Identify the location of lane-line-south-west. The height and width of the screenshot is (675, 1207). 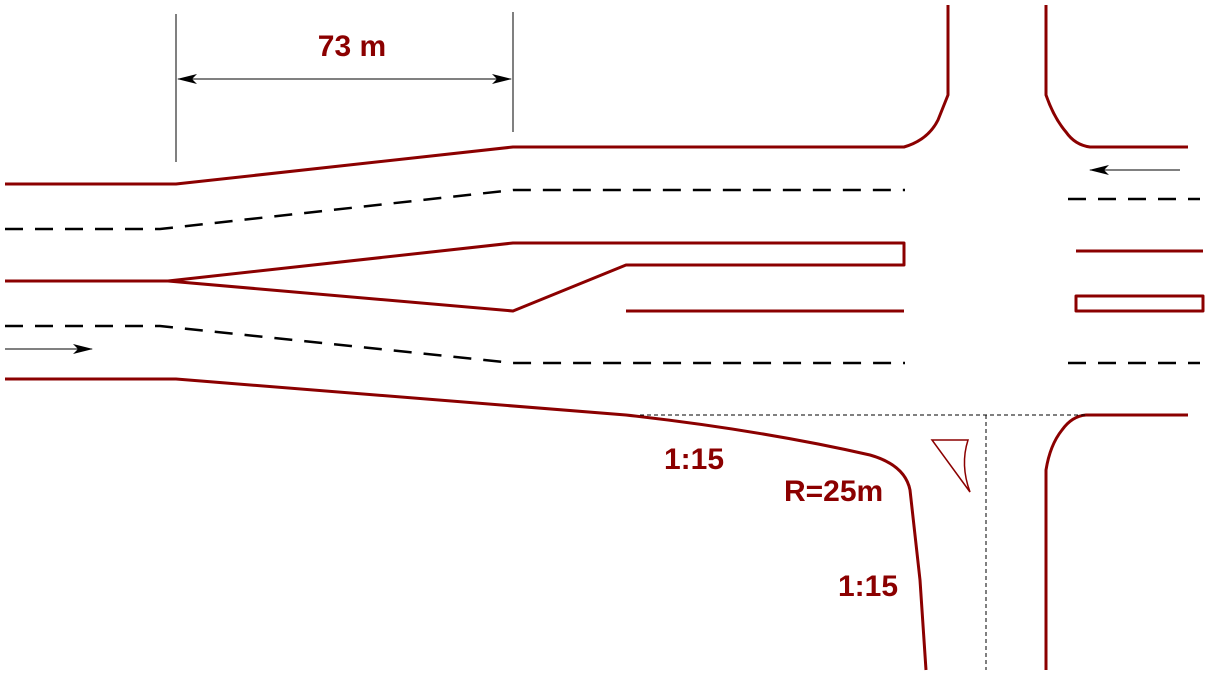
(455, 344).